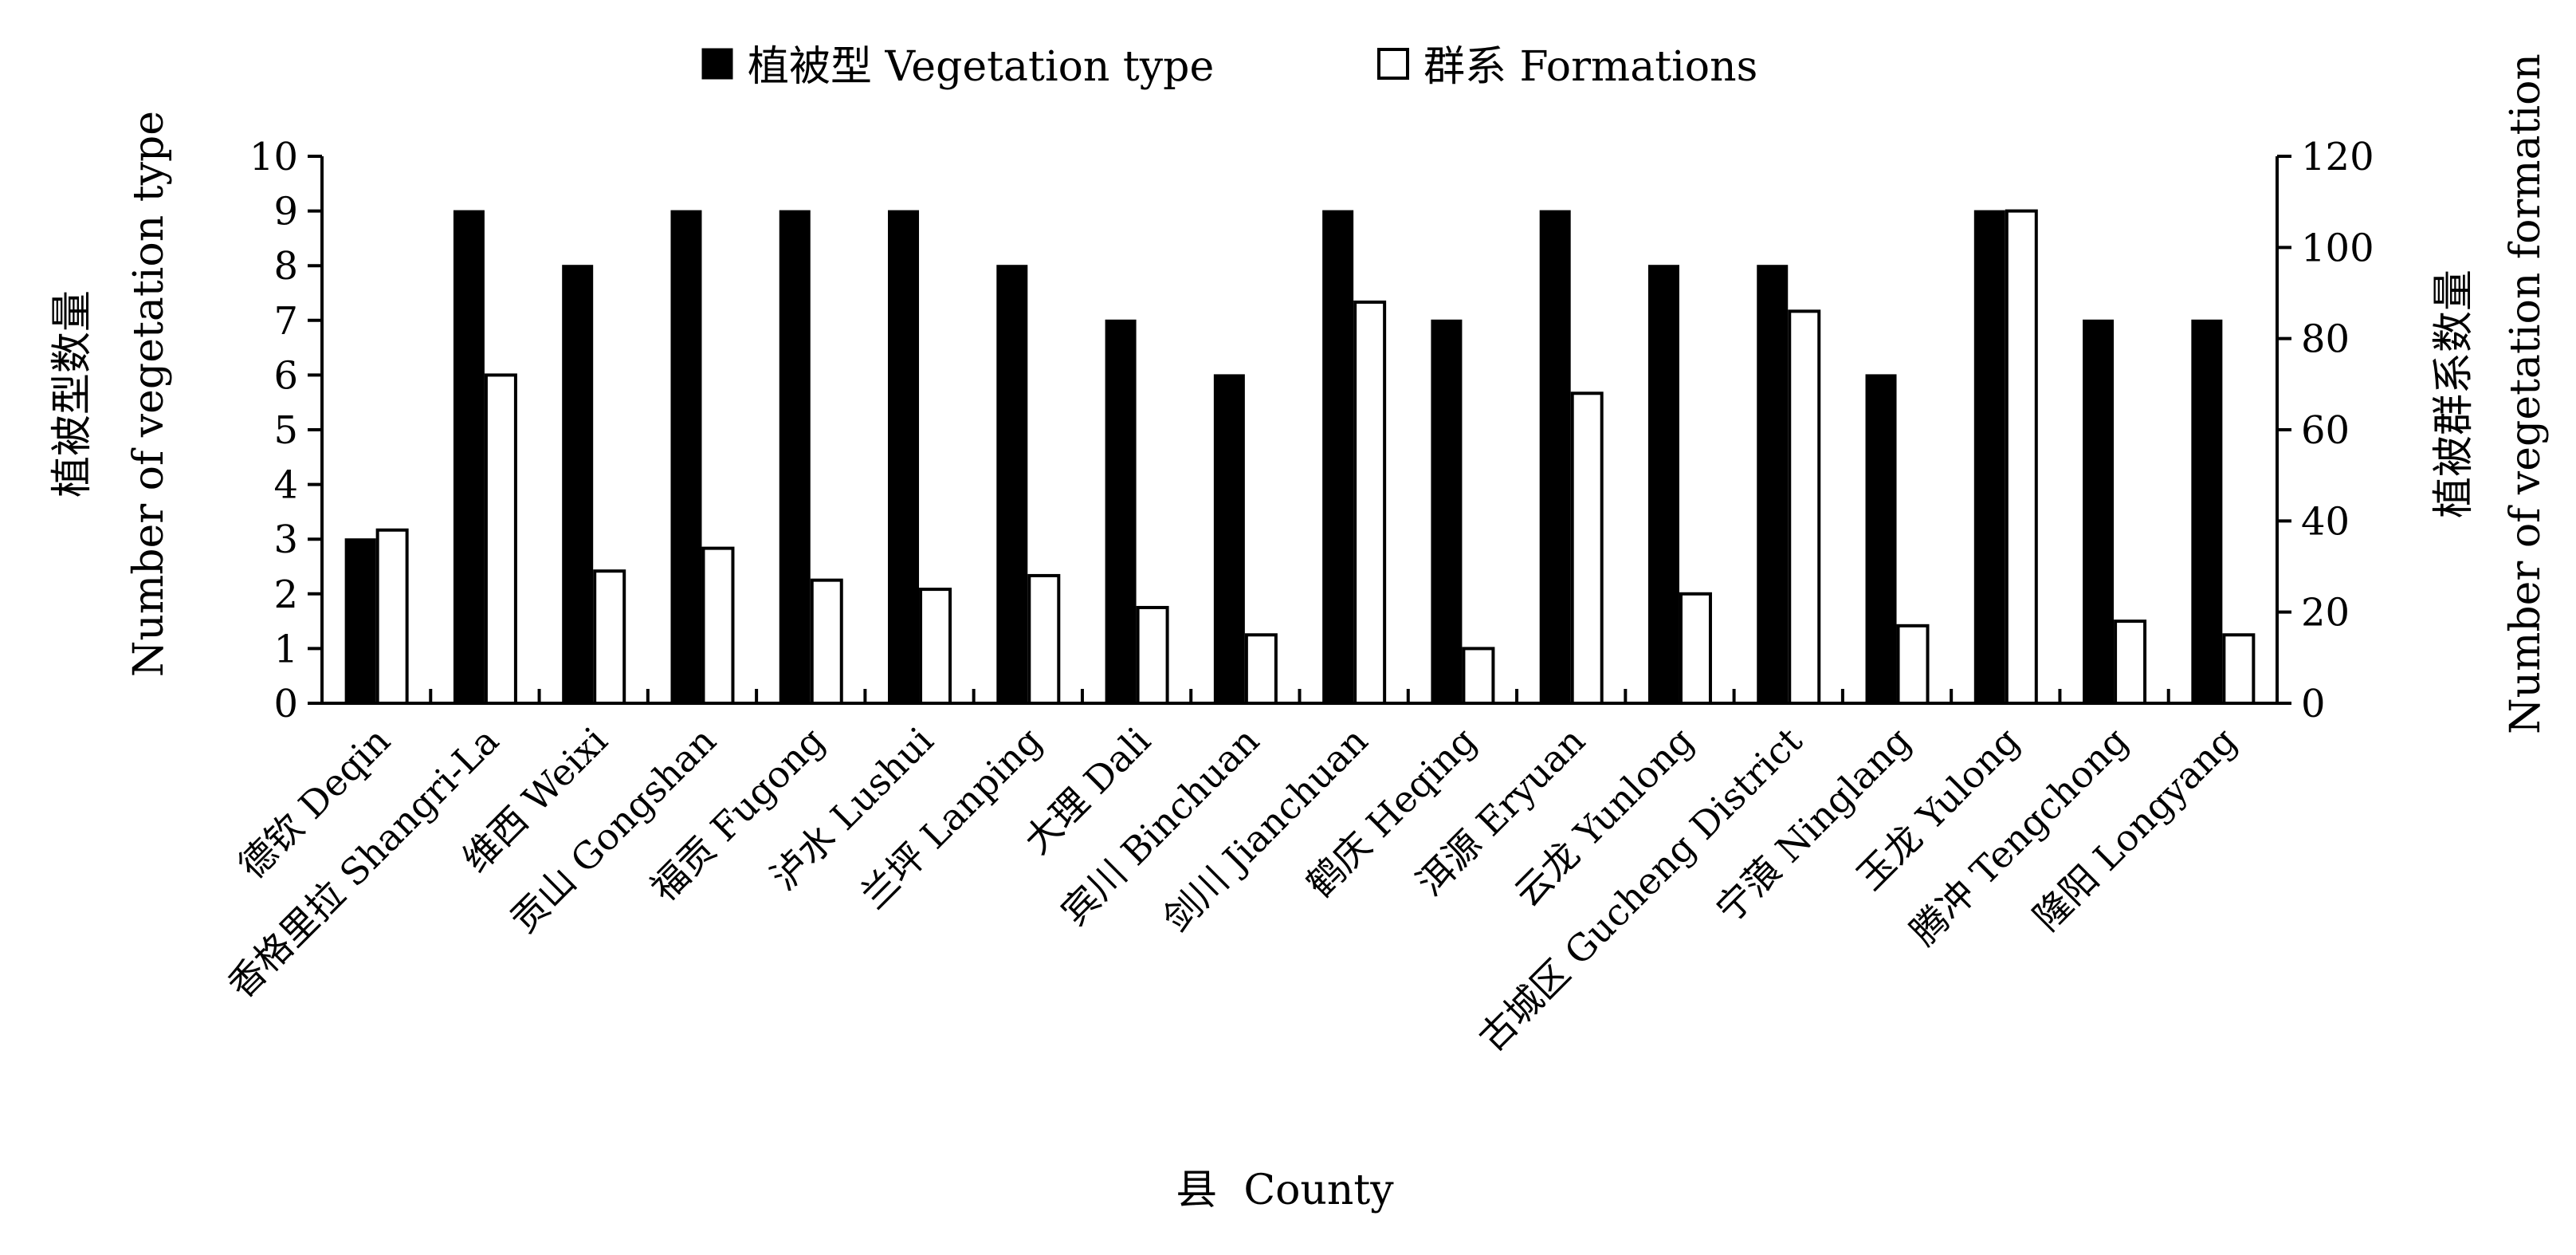  Describe the element at coordinates (981, 67) in the screenshot. I see `legend-label-vegetation-type: 植被型 Vegetation type` at that location.